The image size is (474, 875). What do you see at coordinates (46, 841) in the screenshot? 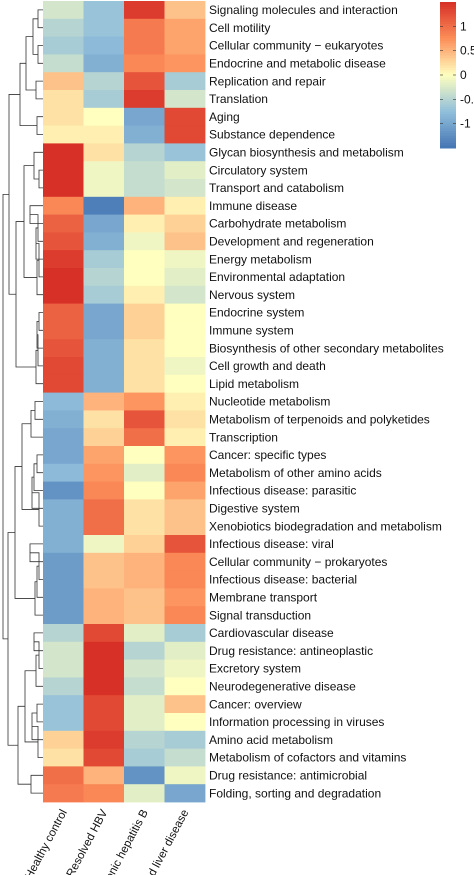
I see `column-label: Healthy control` at bounding box center [46, 841].